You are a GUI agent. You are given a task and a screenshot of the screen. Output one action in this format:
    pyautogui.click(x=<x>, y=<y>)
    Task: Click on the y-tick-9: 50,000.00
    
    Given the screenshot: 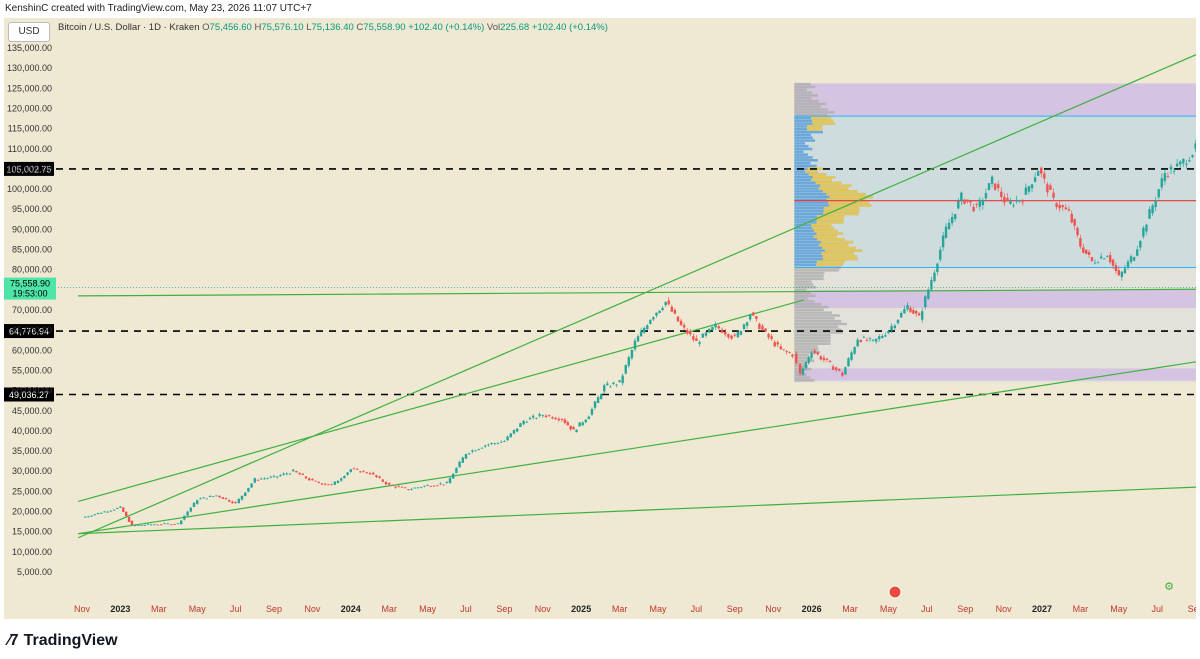 What is the action you would take?
    pyautogui.click(x=32, y=391)
    